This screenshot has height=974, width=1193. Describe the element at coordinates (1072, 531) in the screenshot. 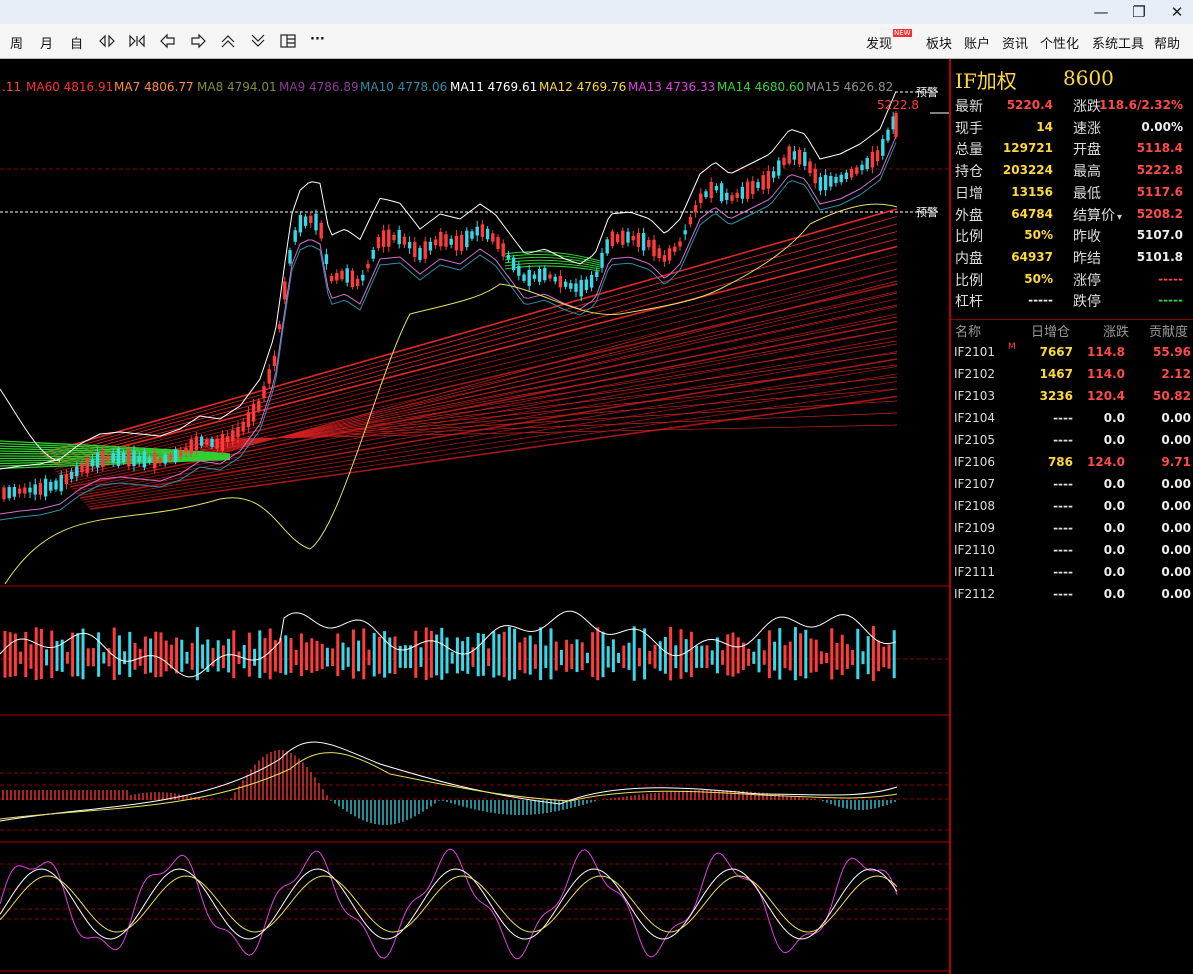

I see `contract-row: IF2109 ---- 0.0 0.00` at that location.